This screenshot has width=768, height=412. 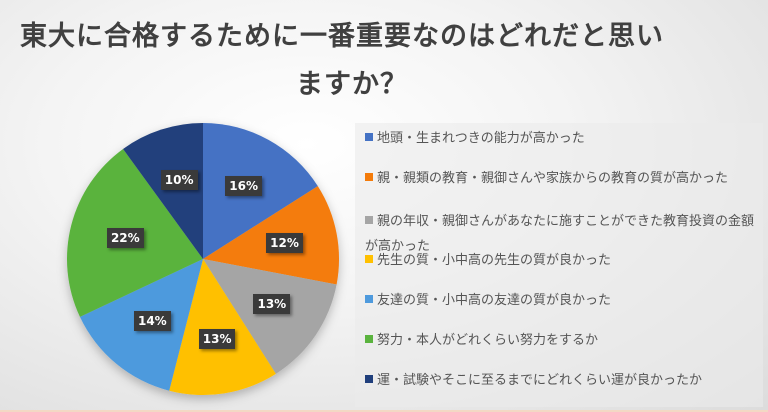 I want to click on legend-item-3: 親の年収・親御さんがあなたに施すことができた教育投資の金額が高かった, so click(x=560, y=234).